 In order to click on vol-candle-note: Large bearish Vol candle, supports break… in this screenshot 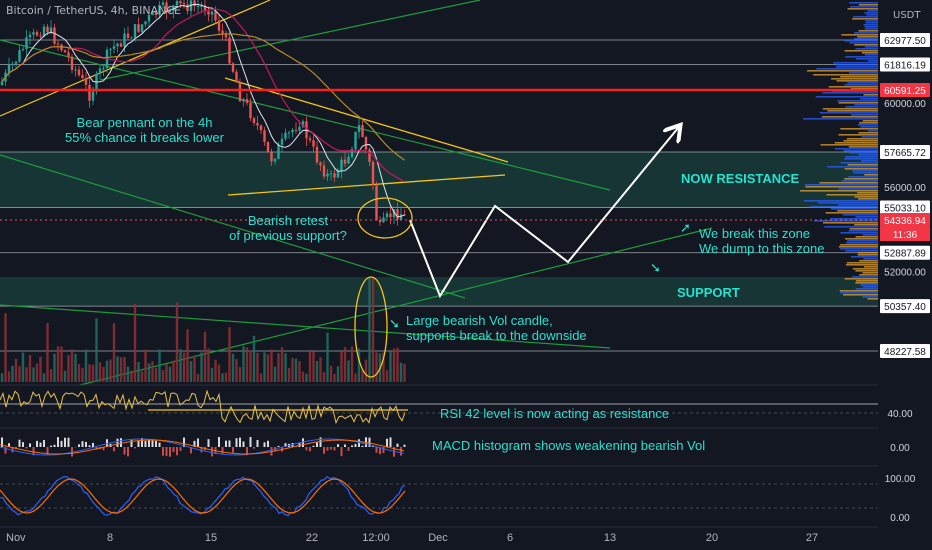, I will do `click(496, 328)`.